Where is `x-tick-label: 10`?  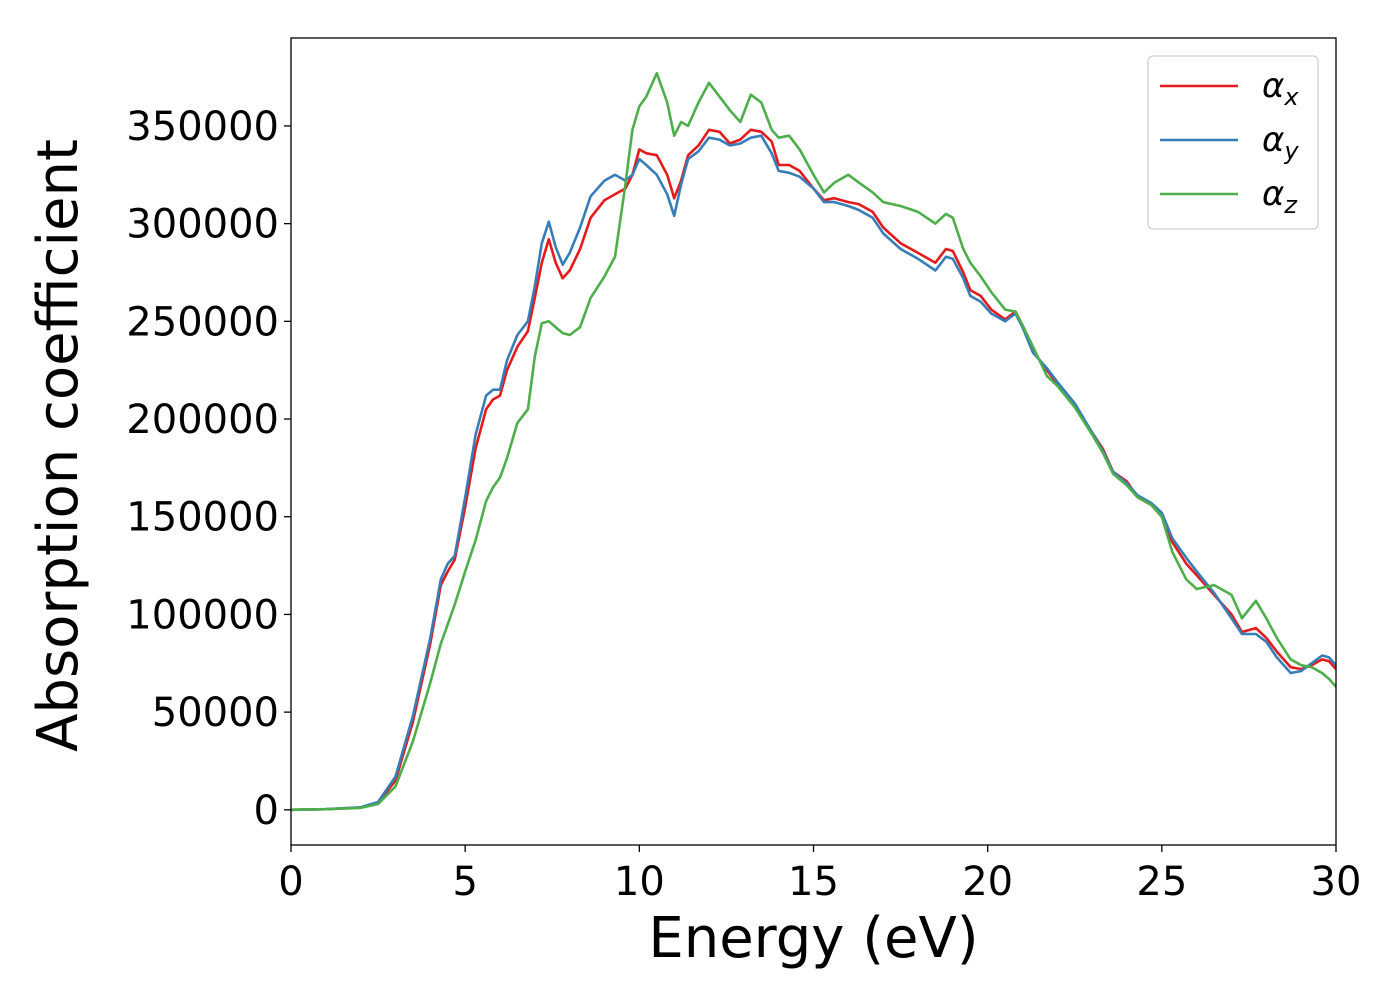 x-tick-label: 10 is located at coordinates (639, 882).